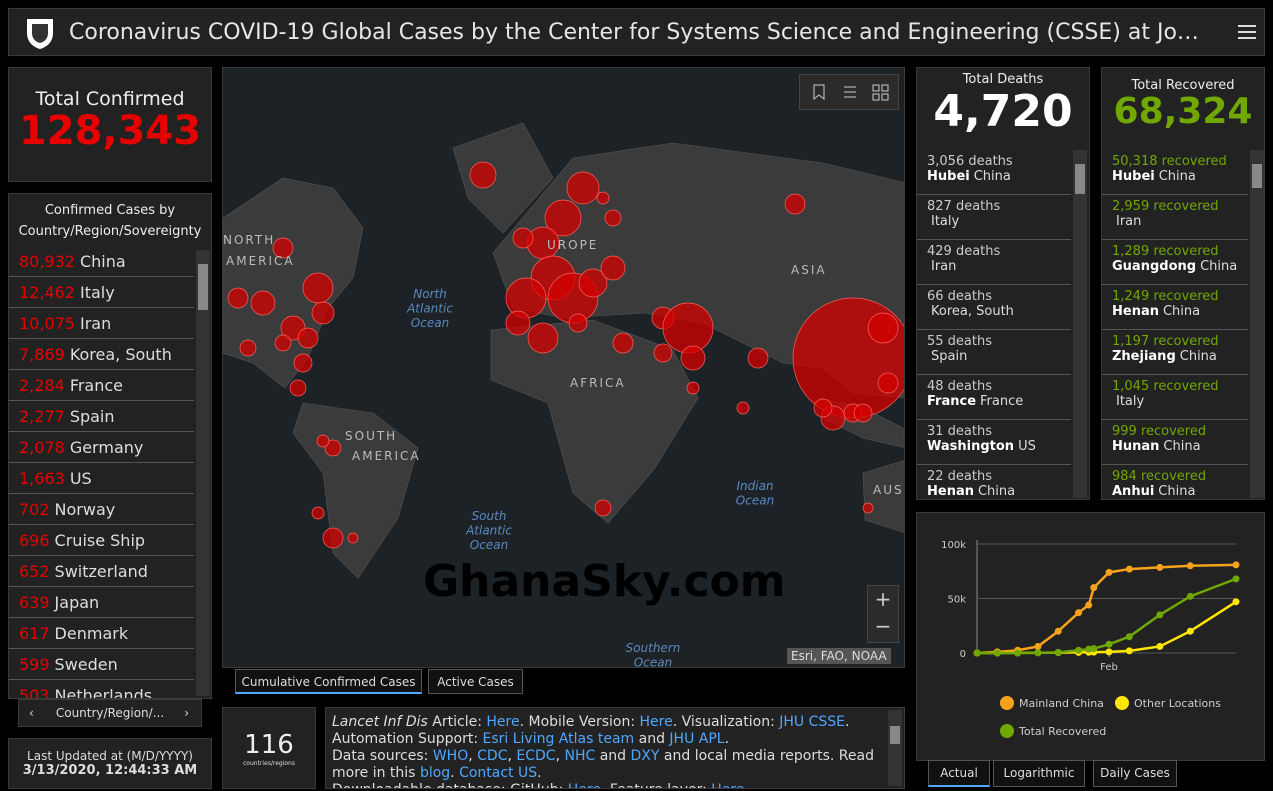 This screenshot has height=791, width=1273. What do you see at coordinates (203, 473) in the screenshot?
I see `scrollbar` at bounding box center [203, 473].